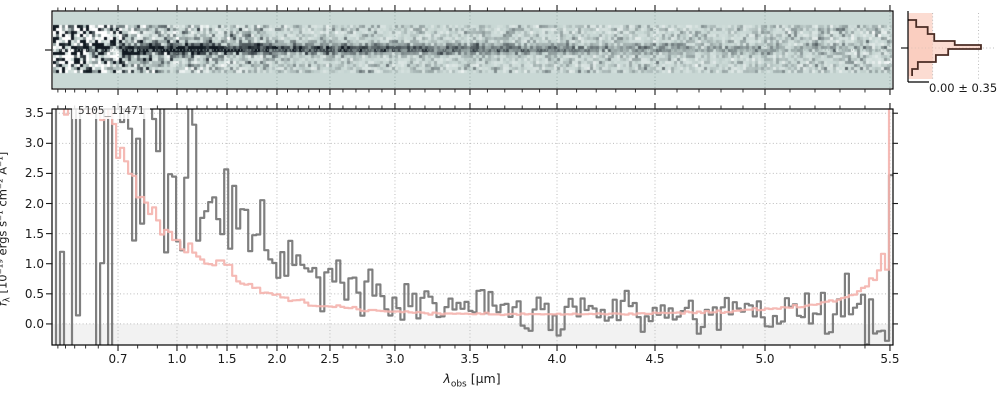 This screenshot has height=400, width=1000. What do you see at coordinates (177, 359) in the screenshot?
I see `x-tick-label: 1.0` at bounding box center [177, 359].